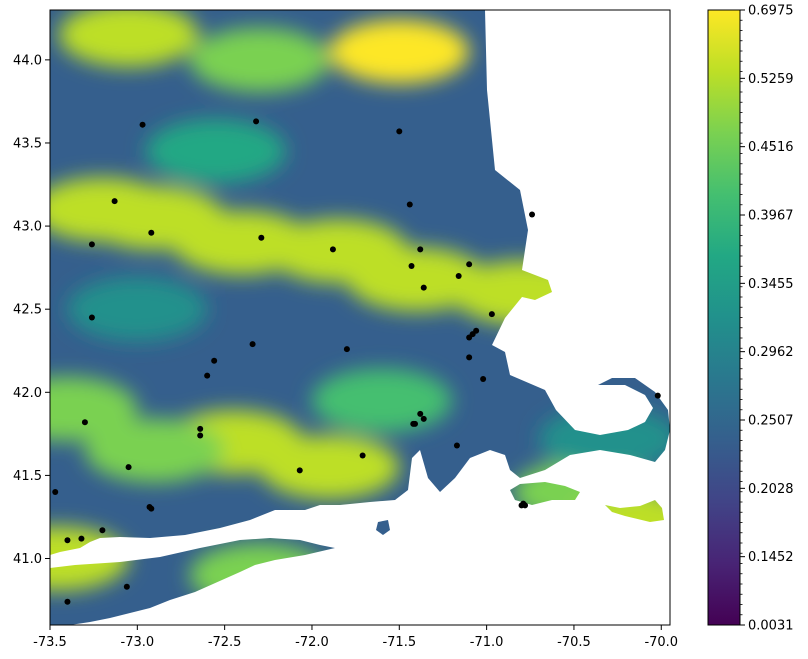 This screenshot has width=808, height=659. What do you see at coordinates (50, 642) in the screenshot?
I see `x-tick-label: -73.5` at bounding box center [50, 642].